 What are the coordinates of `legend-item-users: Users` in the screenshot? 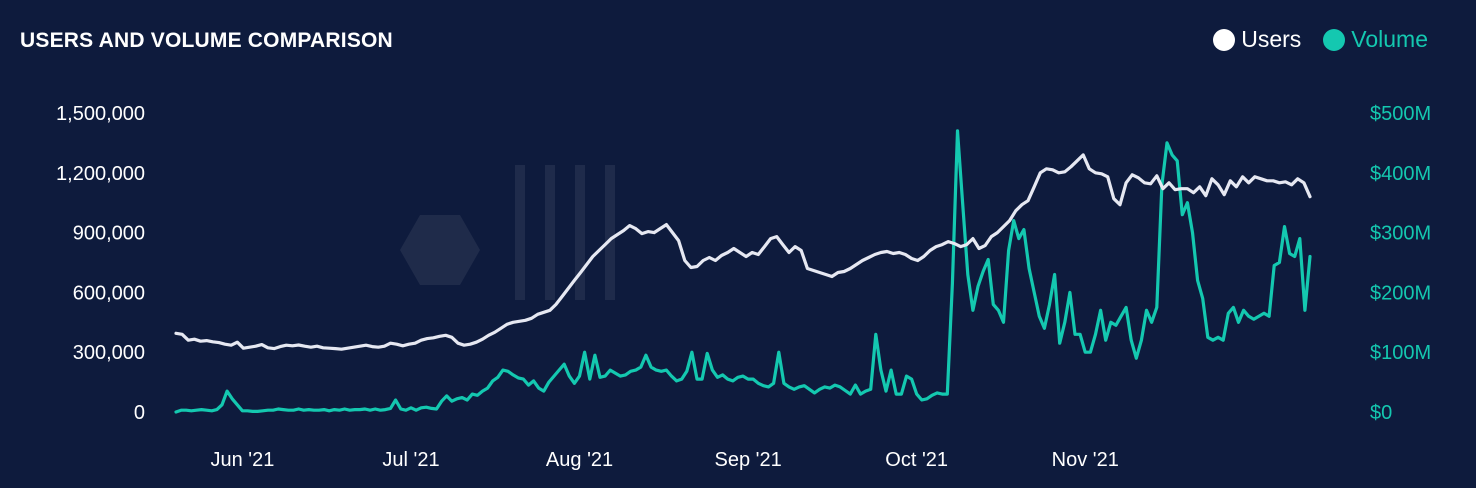 It's located at (1257, 39).